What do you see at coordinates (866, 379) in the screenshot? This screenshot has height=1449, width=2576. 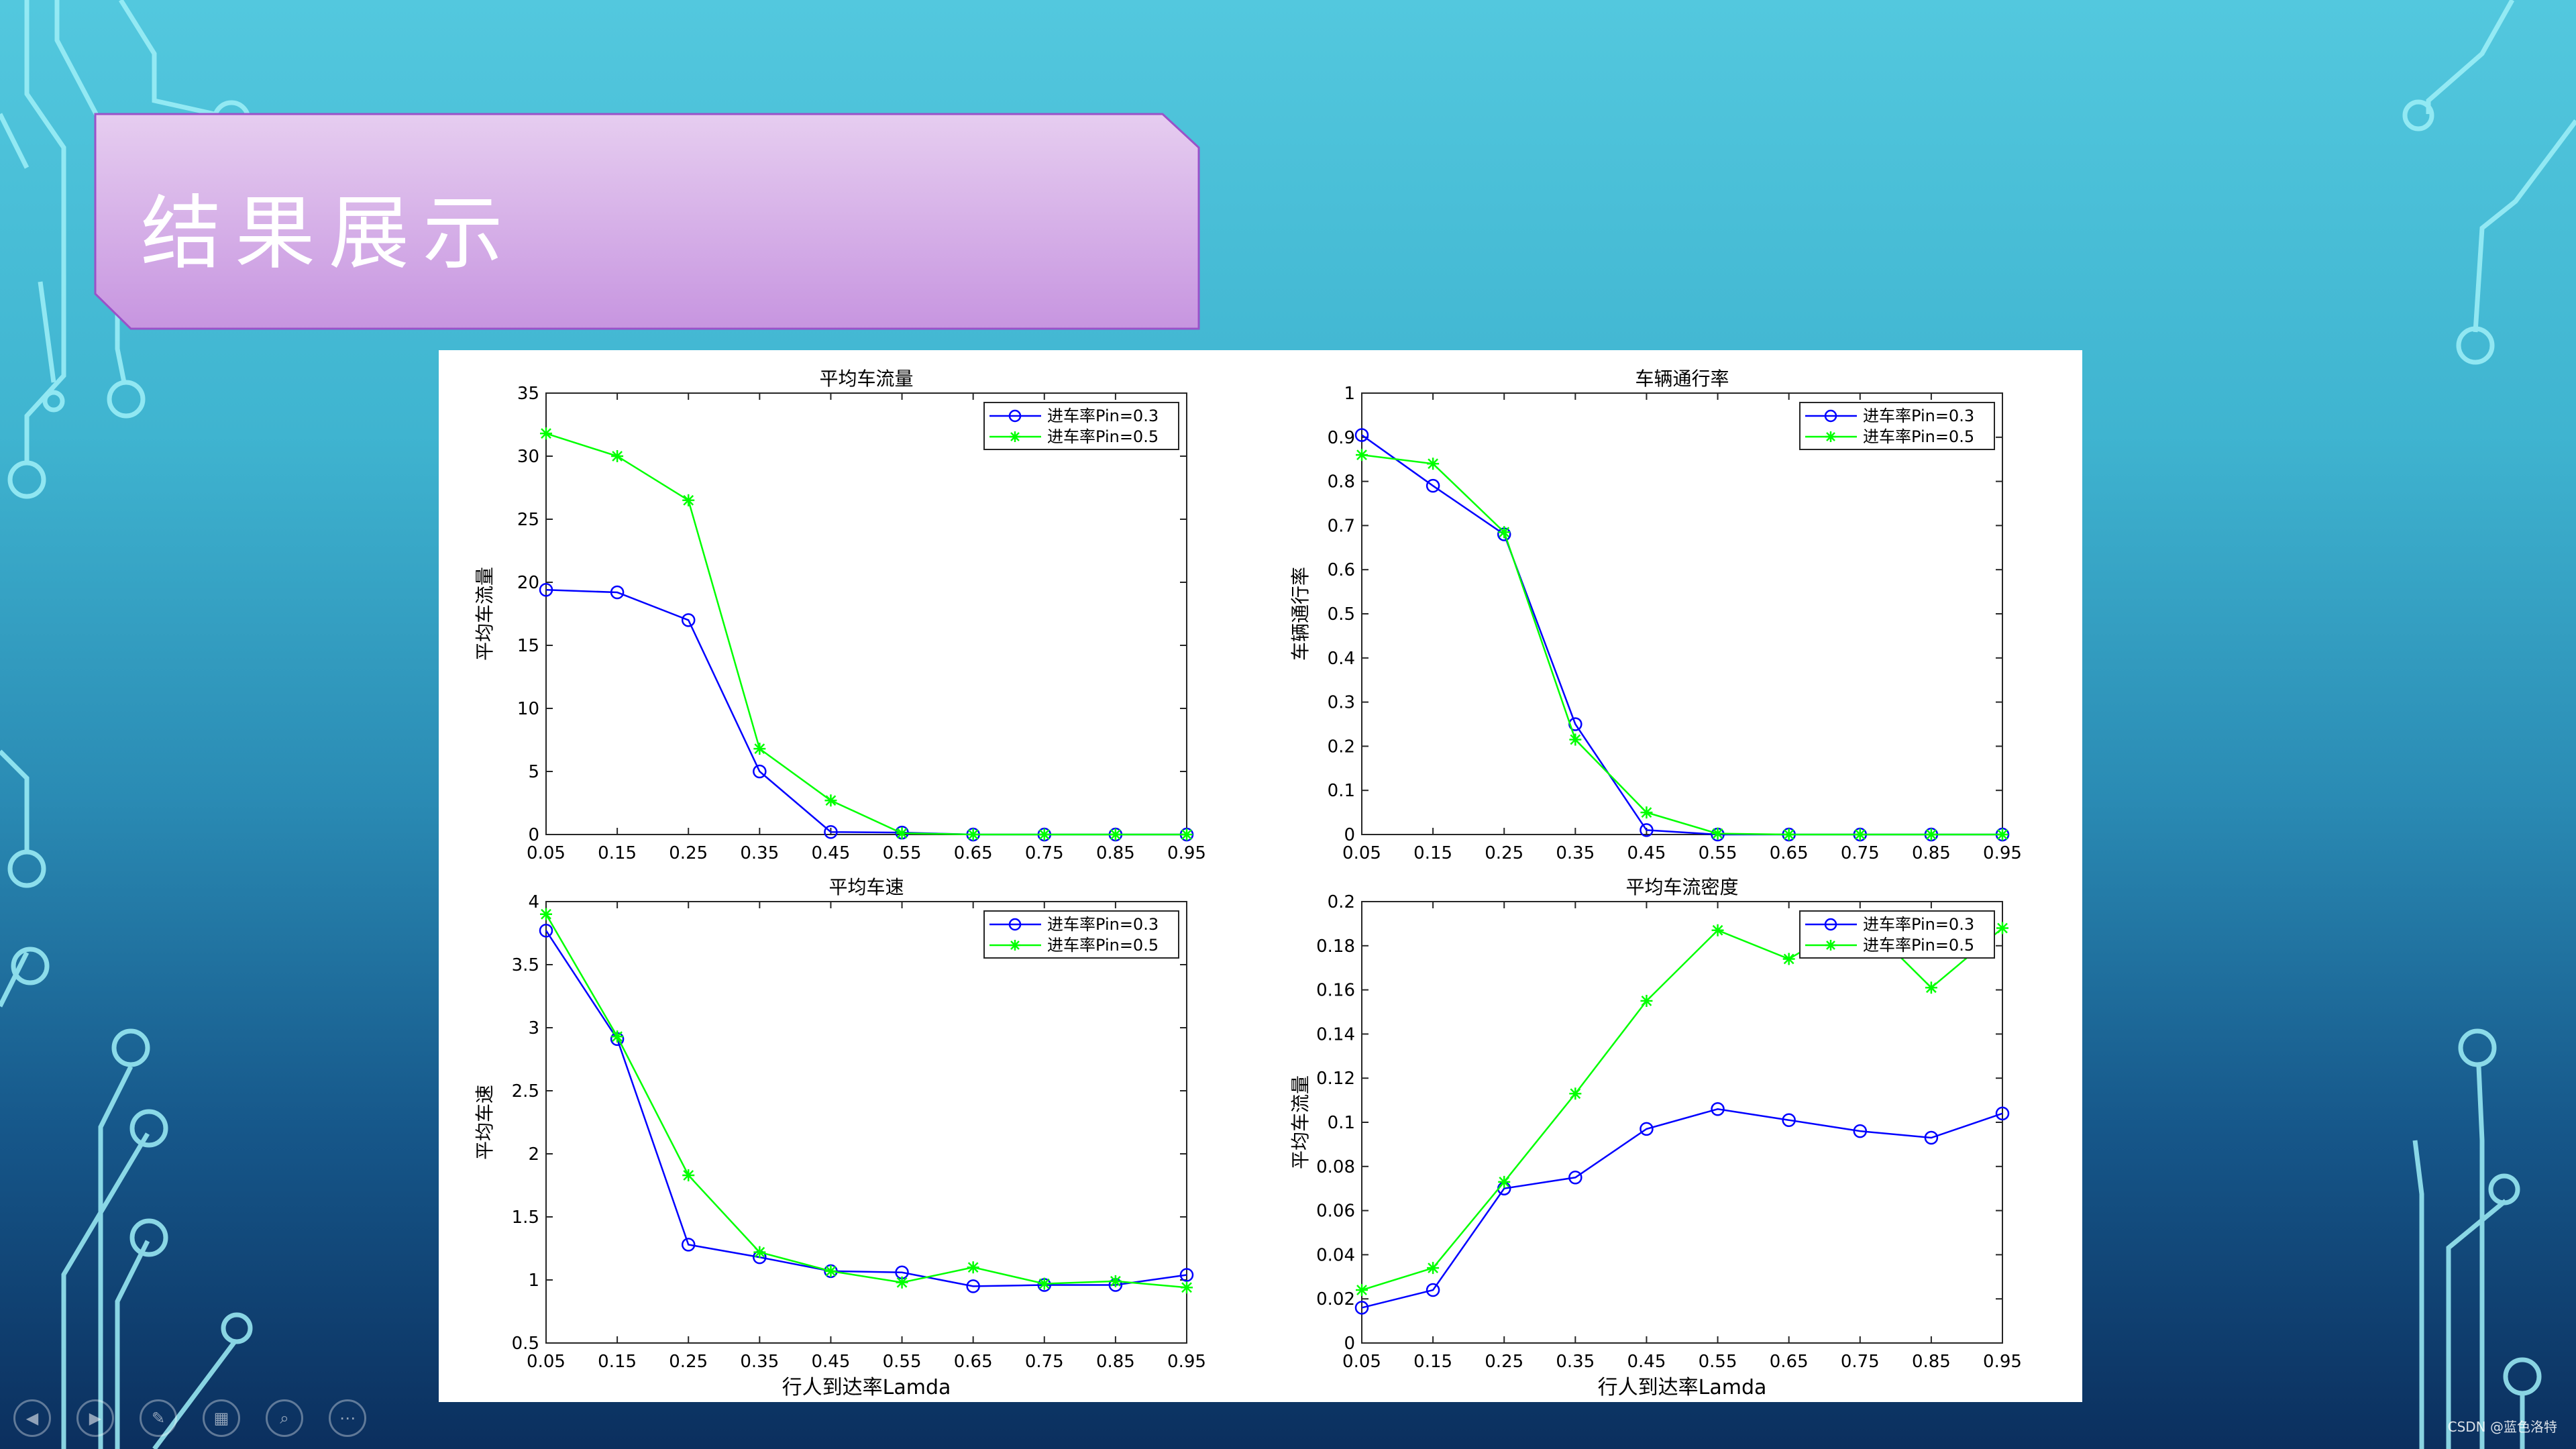 I see `chart-title: 平均车流量` at bounding box center [866, 379].